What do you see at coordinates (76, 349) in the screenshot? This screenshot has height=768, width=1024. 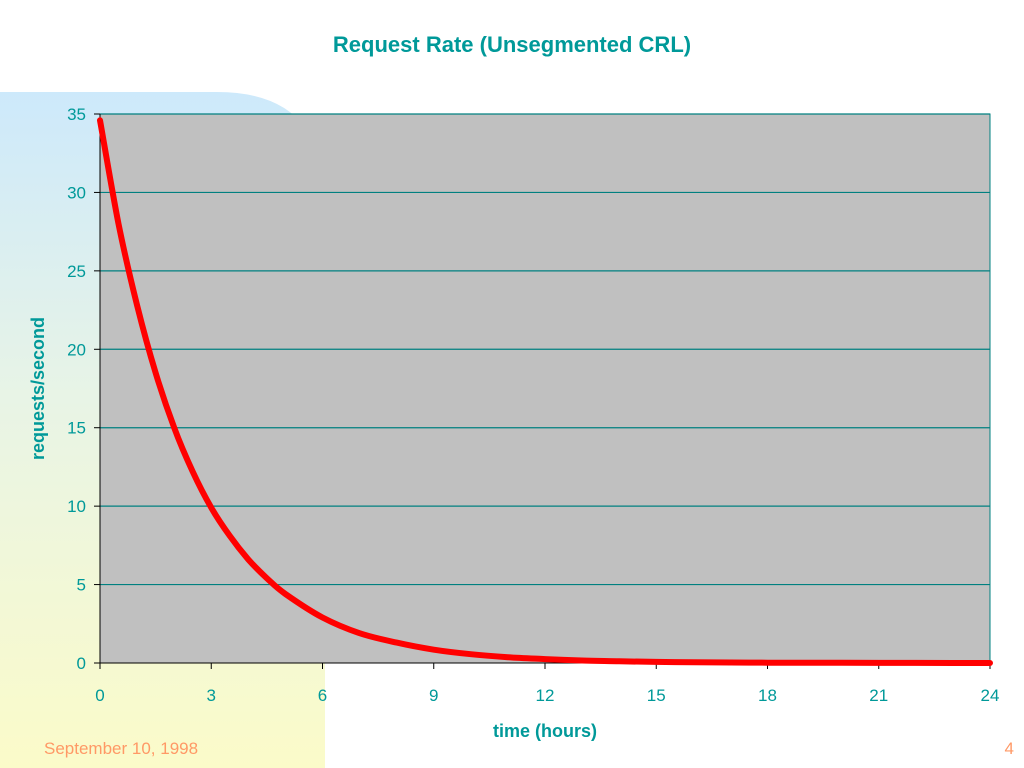 I see `y-tick-label-20: 20` at bounding box center [76, 349].